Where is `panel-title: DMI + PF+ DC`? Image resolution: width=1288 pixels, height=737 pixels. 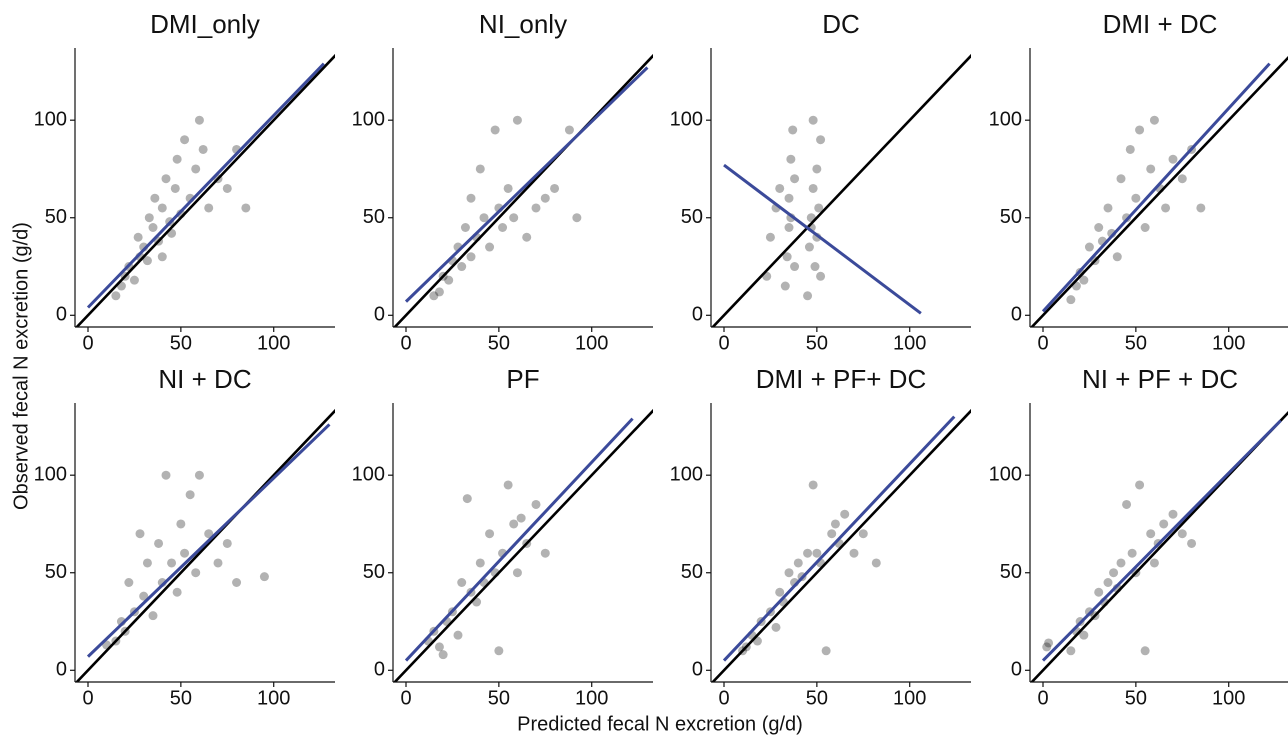
panel-title: DMI + PF+ DC is located at coordinates (841, 379).